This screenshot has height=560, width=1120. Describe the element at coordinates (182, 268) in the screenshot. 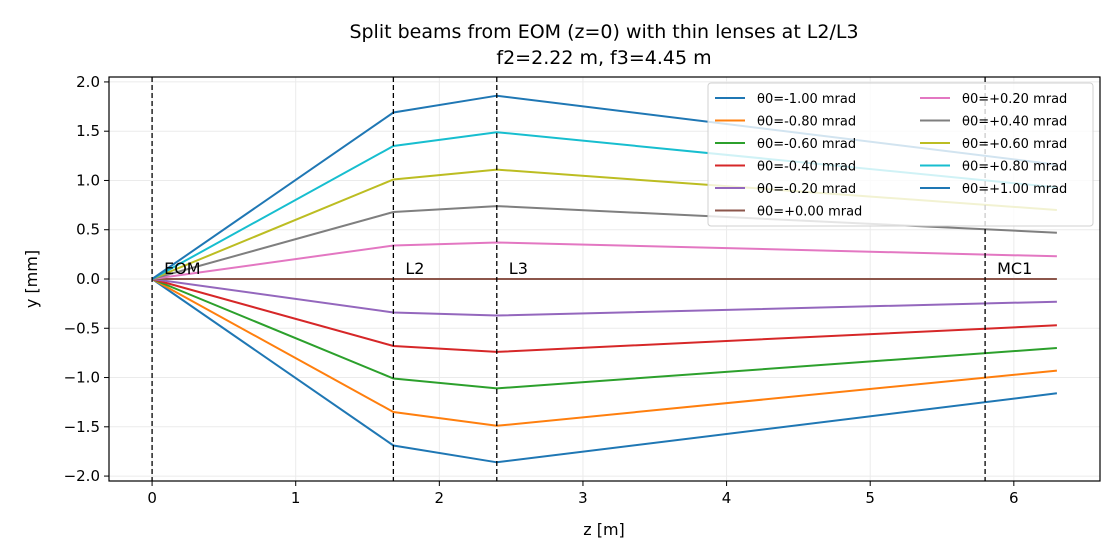

I see `vline-label: EOM` at that location.